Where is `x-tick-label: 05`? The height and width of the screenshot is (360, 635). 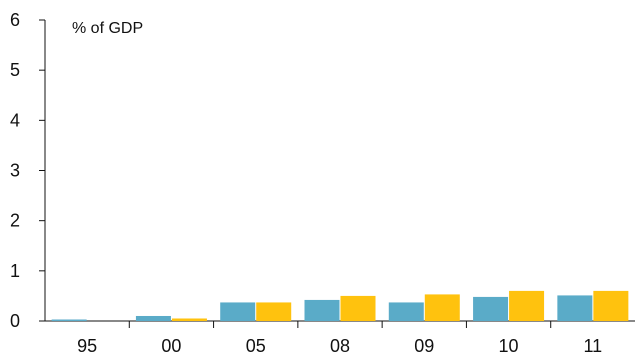 x-tick-label: 05 is located at coordinates (256, 346).